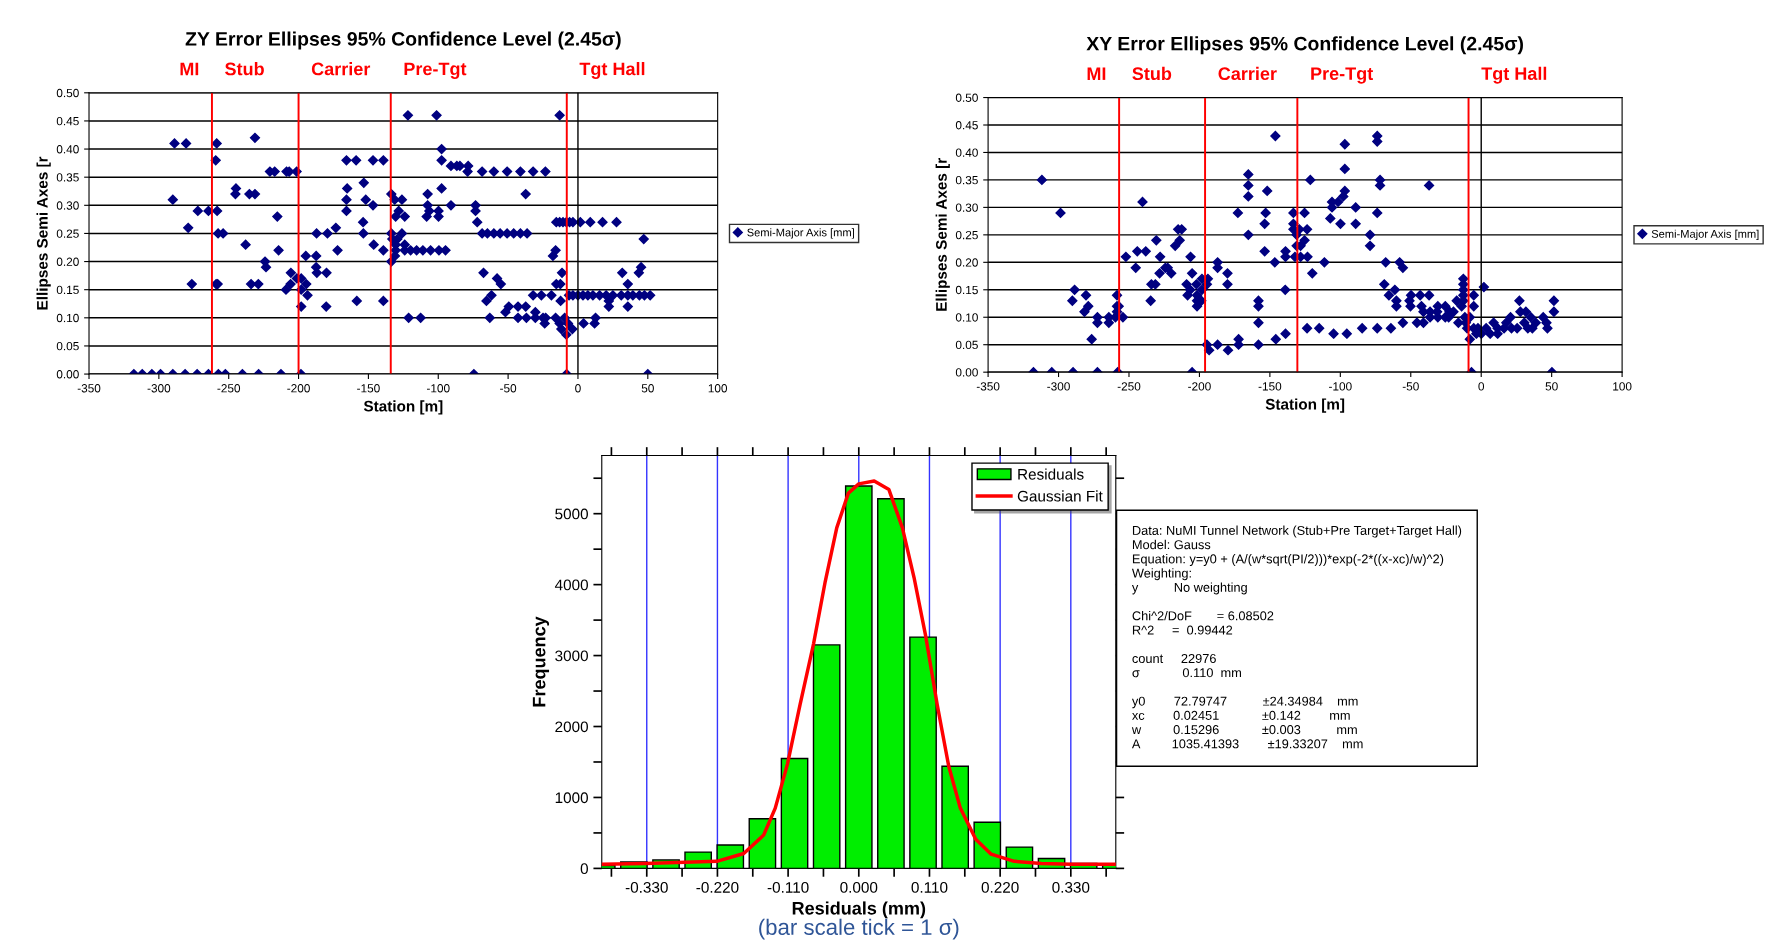 Image resolution: width=1791 pixels, height=947 pixels. I want to click on y-tick-label: 0, so click(584, 869).